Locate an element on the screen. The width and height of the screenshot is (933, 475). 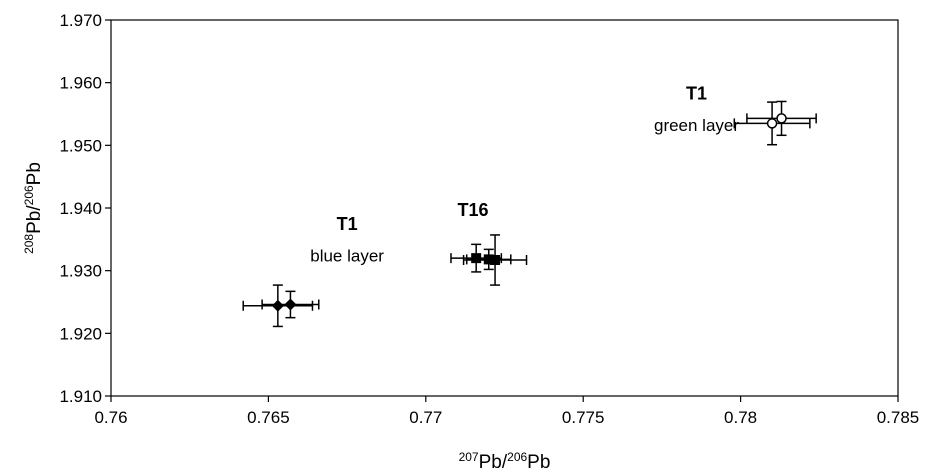
y-axis-sup1: 208 is located at coordinates (29, 244).